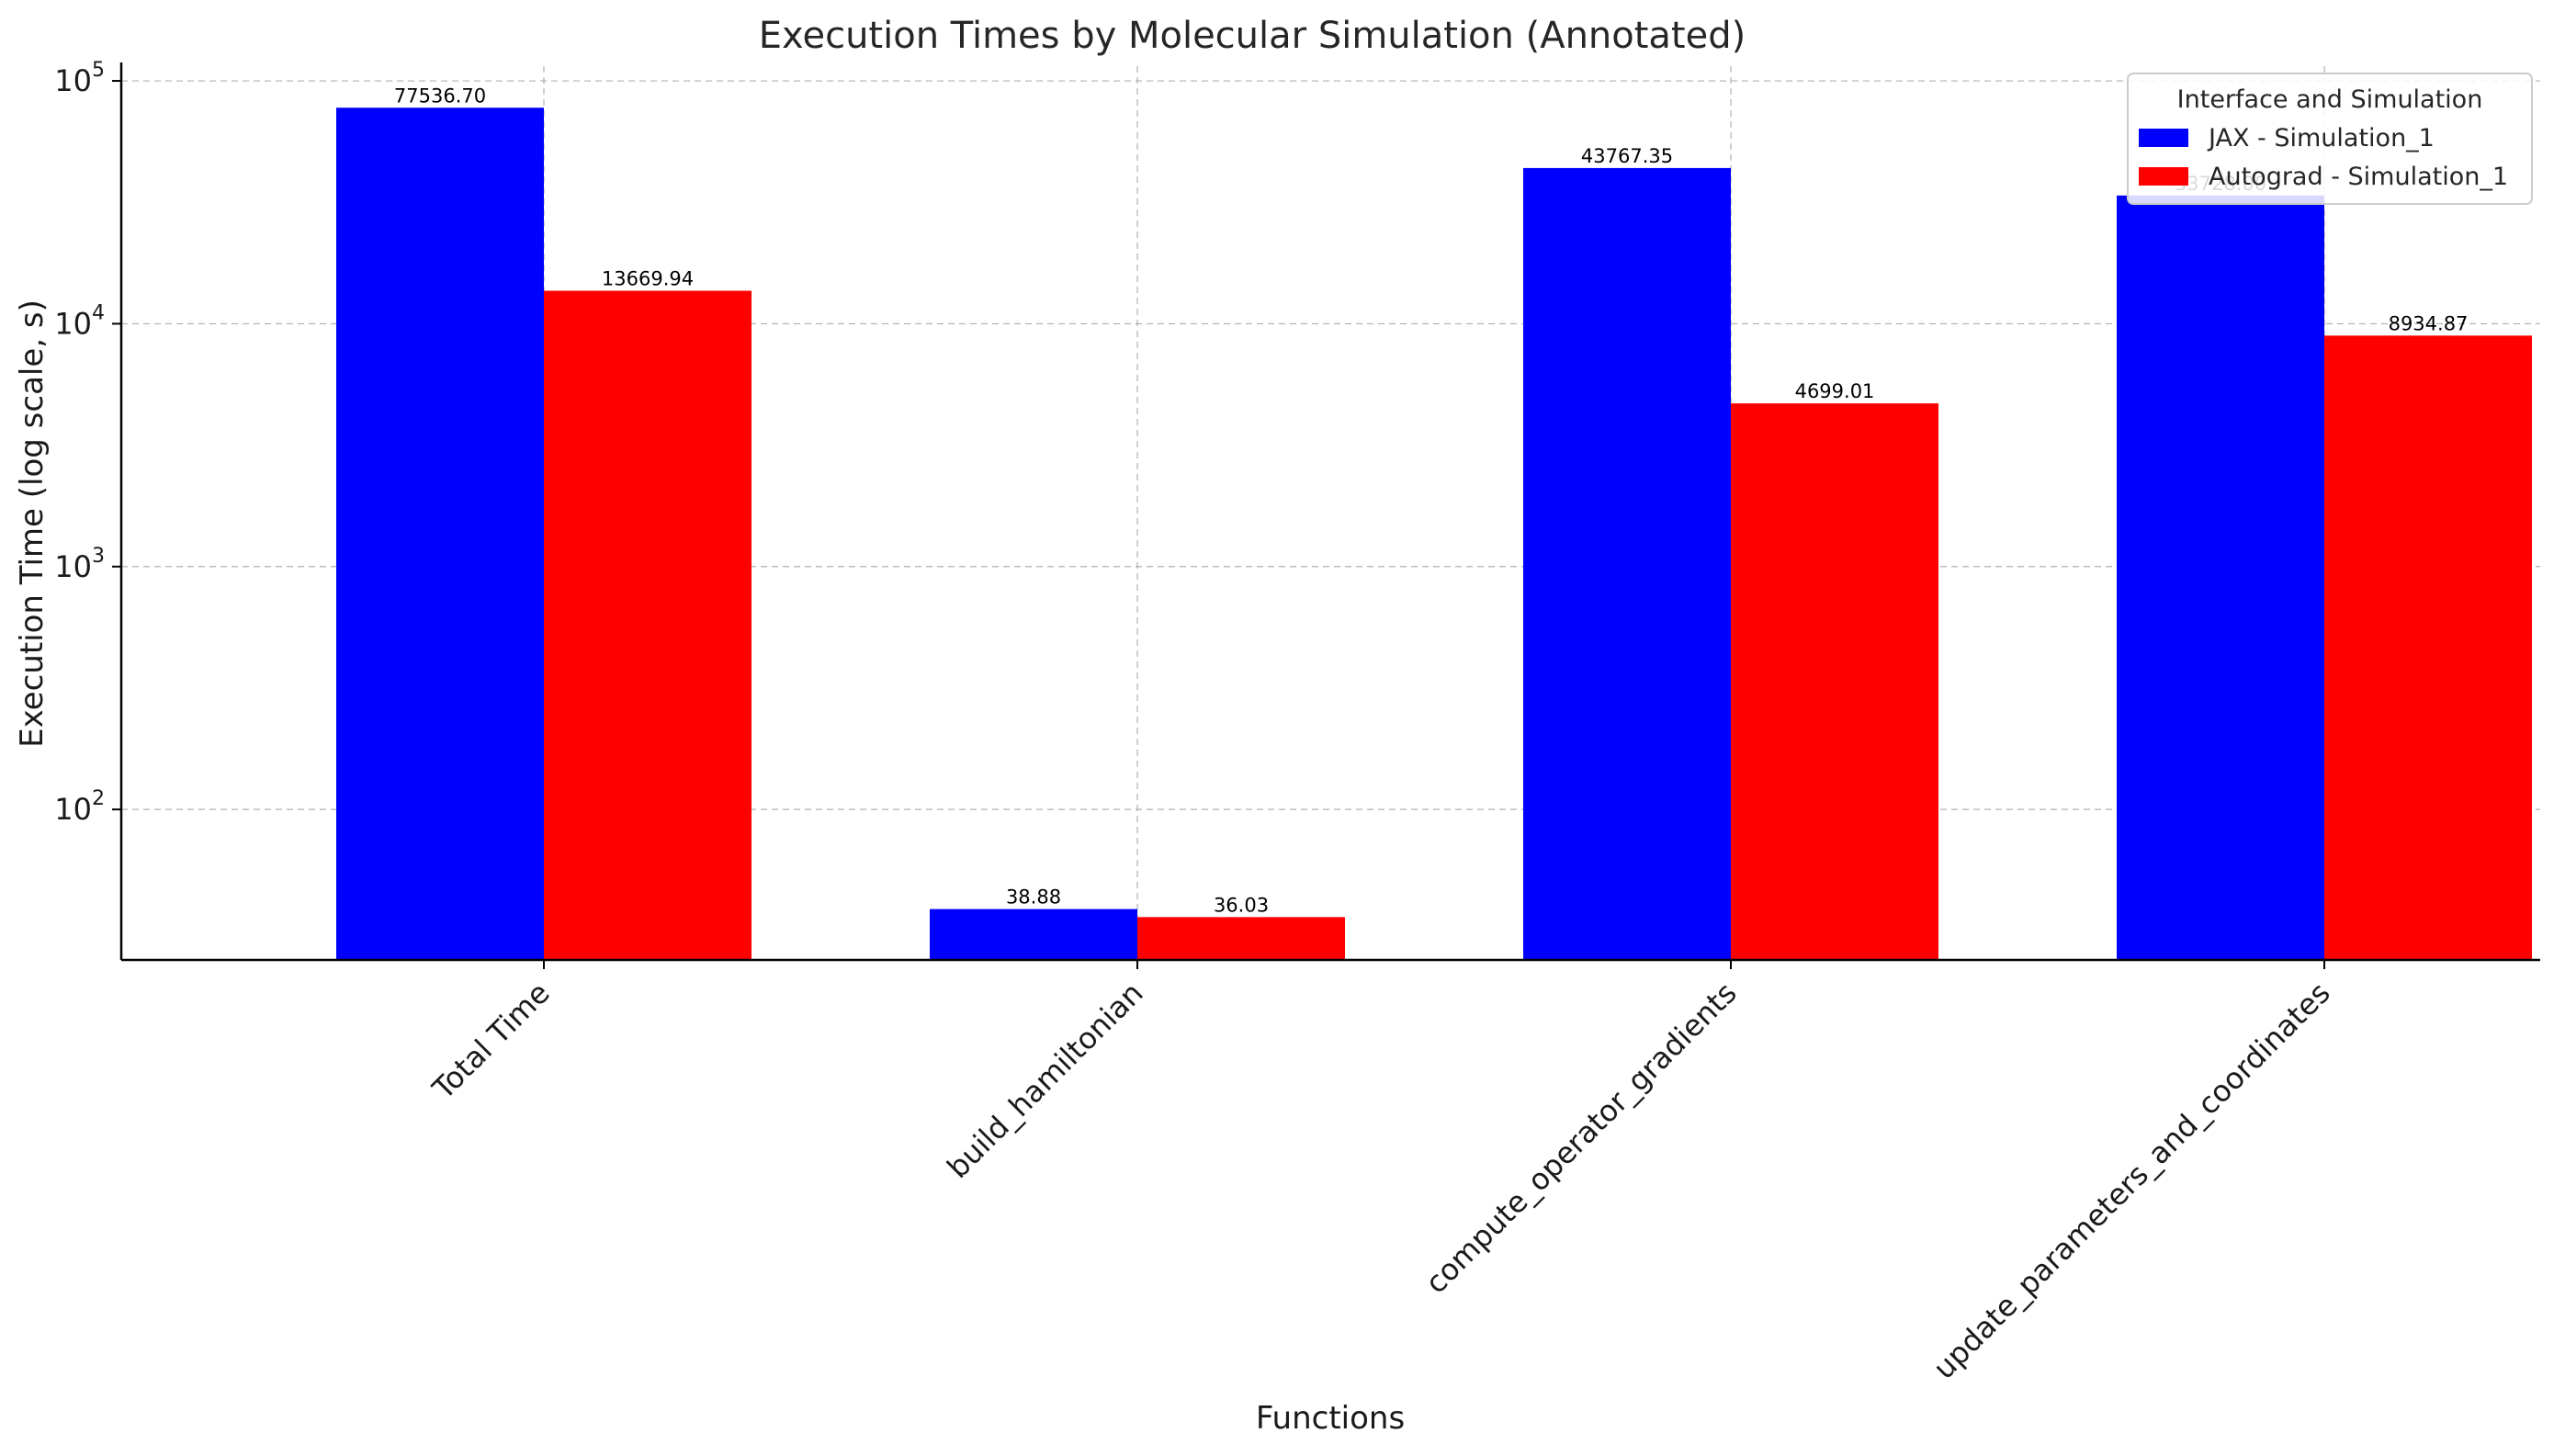 Image resolution: width=2554 pixels, height=1456 pixels. Describe the element at coordinates (1241, 905) in the screenshot. I see `data-label: 36.03` at that location.